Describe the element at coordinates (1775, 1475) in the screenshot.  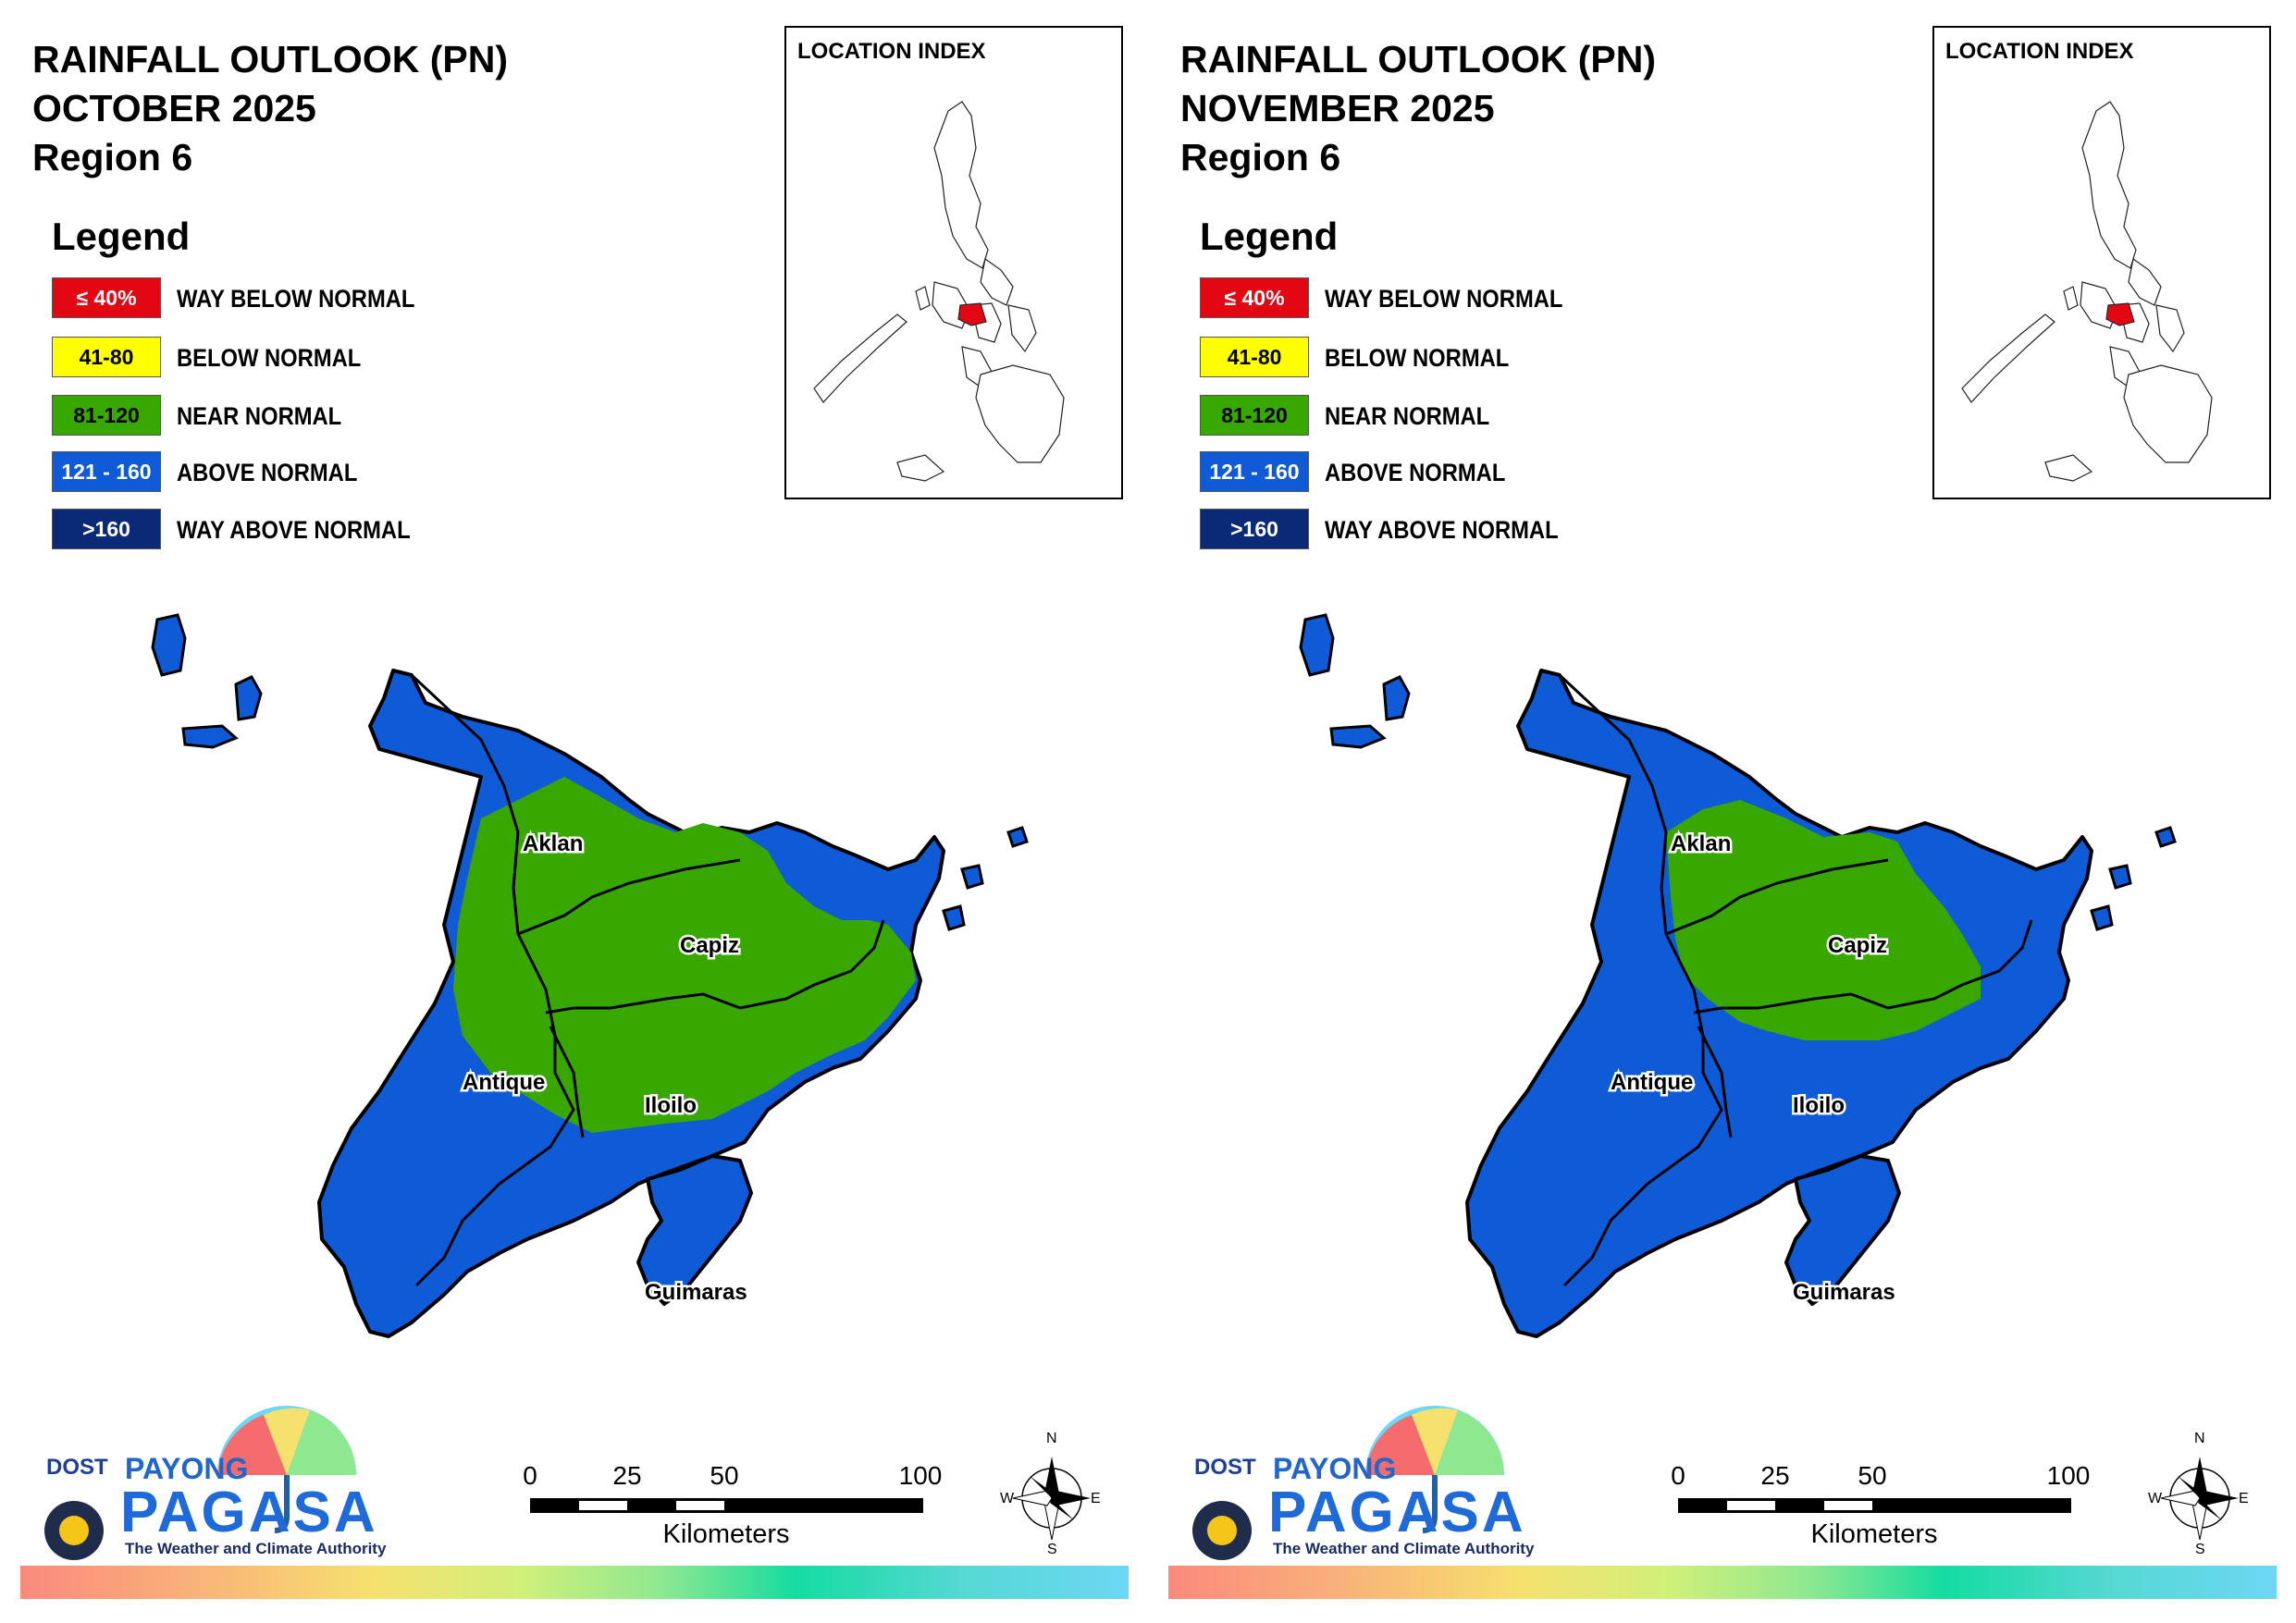
I see `scale-tick: 25` at that location.